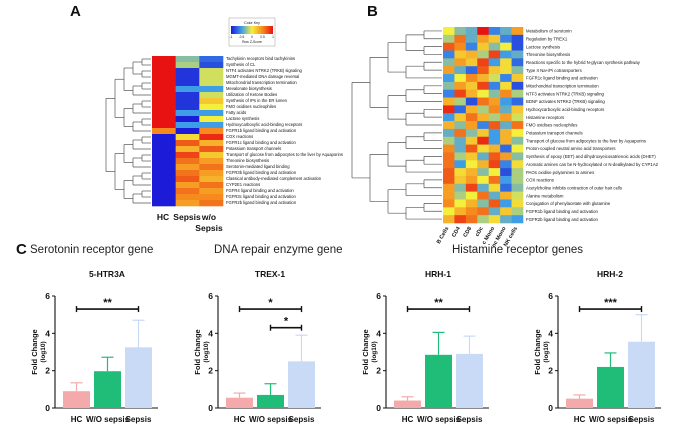 Image resolution: width=685 pixels, height=438 pixels. What do you see at coordinates (438, 303) in the screenshot?
I see `bar-chart-hrh-1-sig-label-0: **` at bounding box center [438, 303].